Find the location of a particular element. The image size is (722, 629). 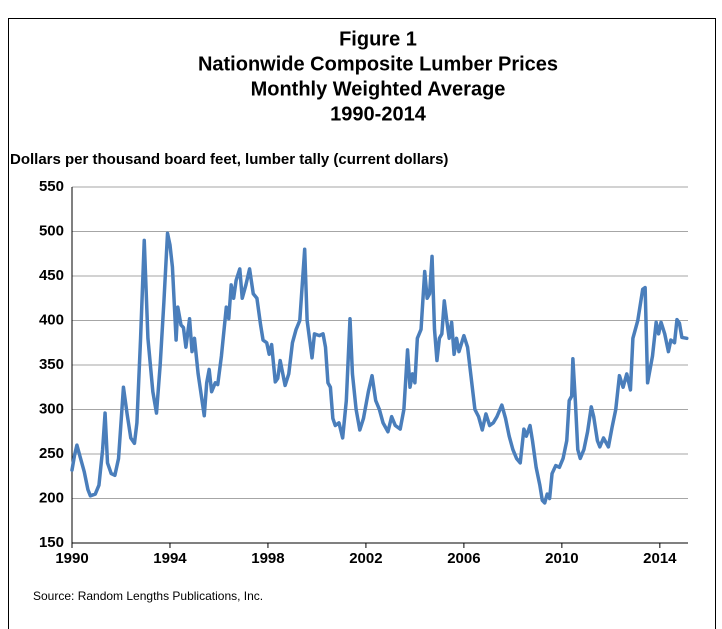

chart-title: Figure 1 is located at coordinates (378, 39).